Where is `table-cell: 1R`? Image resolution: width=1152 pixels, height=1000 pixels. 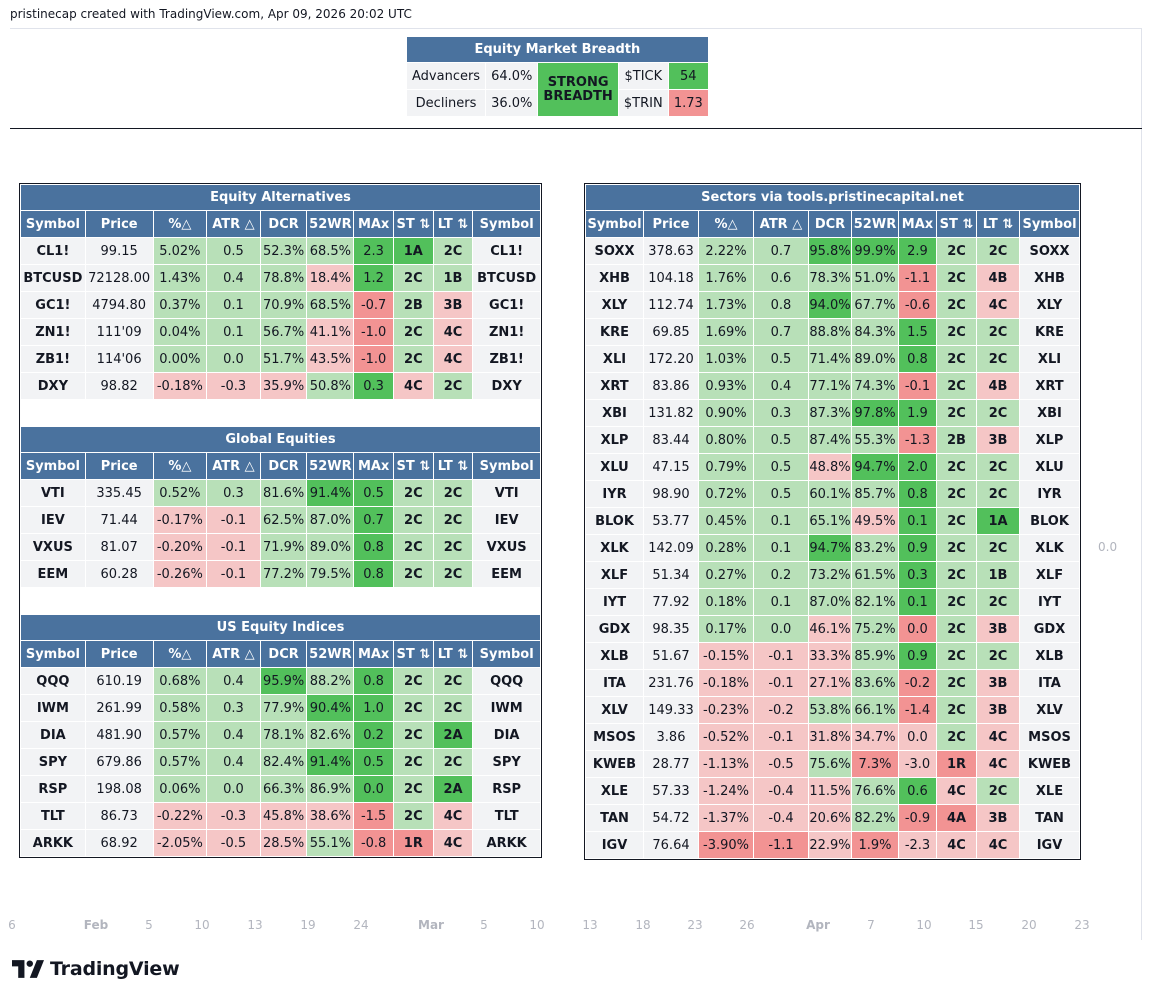
table-cell: 1R is located at coordinates (956, 764).